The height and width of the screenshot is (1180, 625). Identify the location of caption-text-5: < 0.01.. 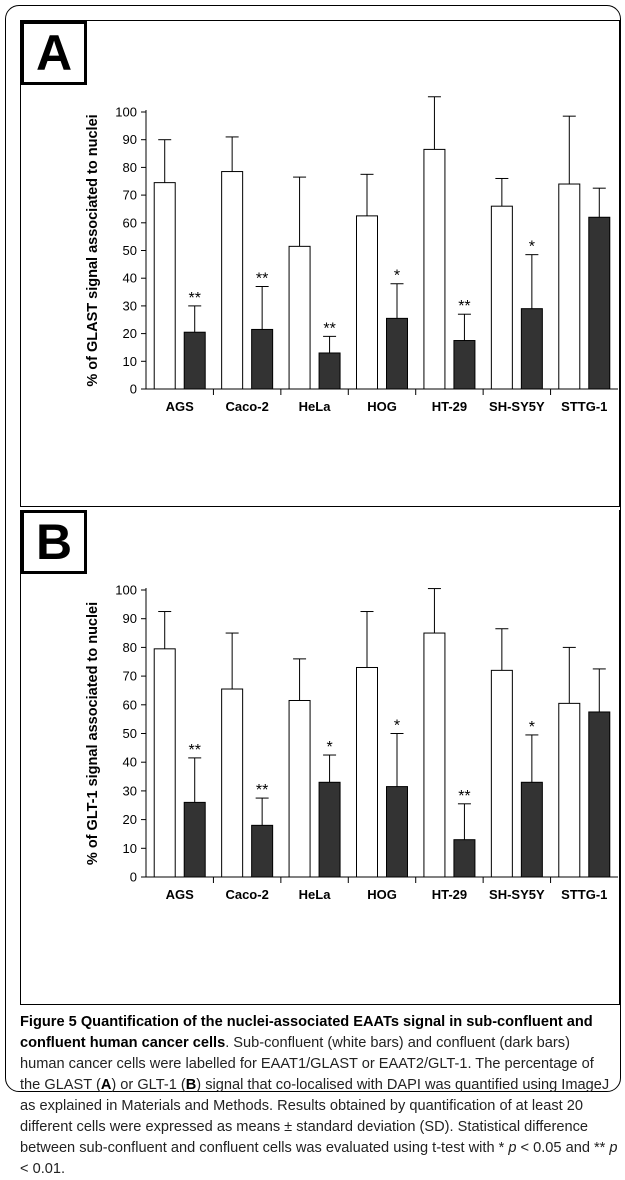
(43, 1169).